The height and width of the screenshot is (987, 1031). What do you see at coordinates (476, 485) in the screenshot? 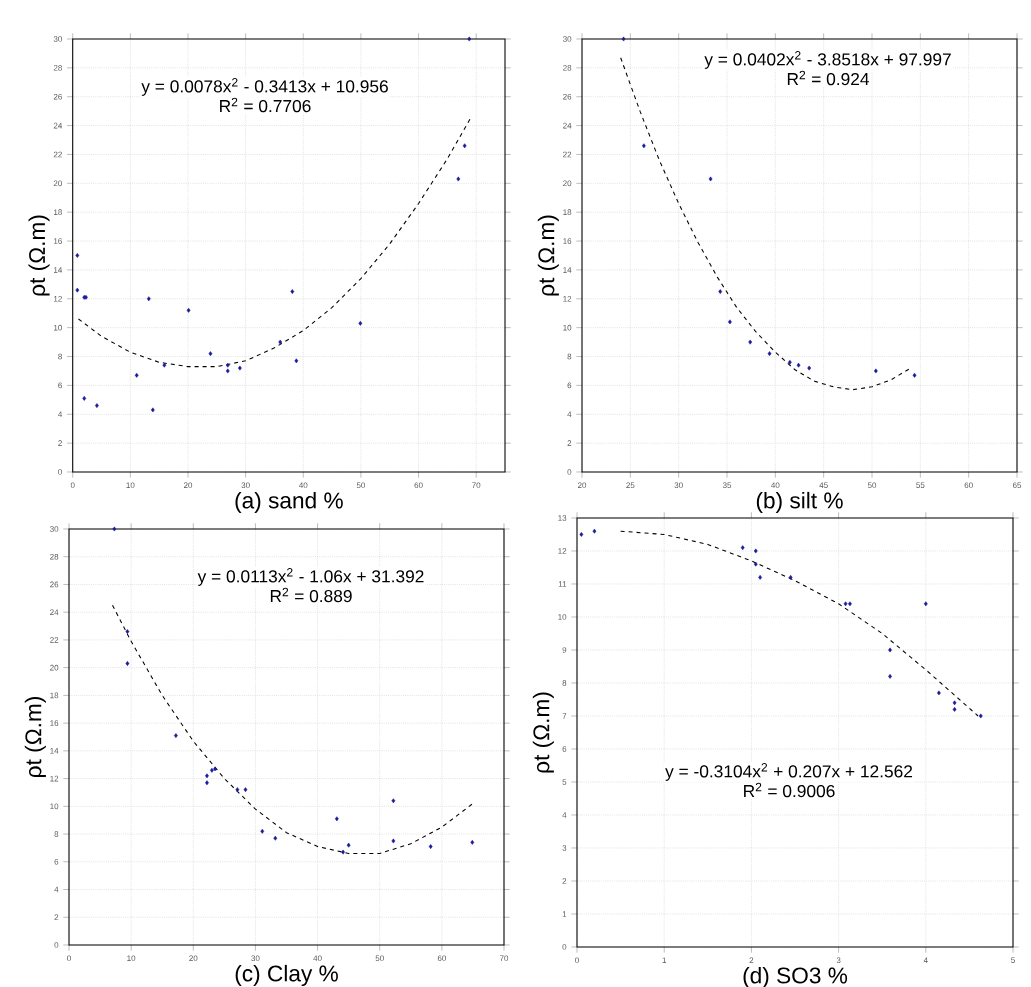
I see `x-tick-label: 70` at bounding box center [476, 485].